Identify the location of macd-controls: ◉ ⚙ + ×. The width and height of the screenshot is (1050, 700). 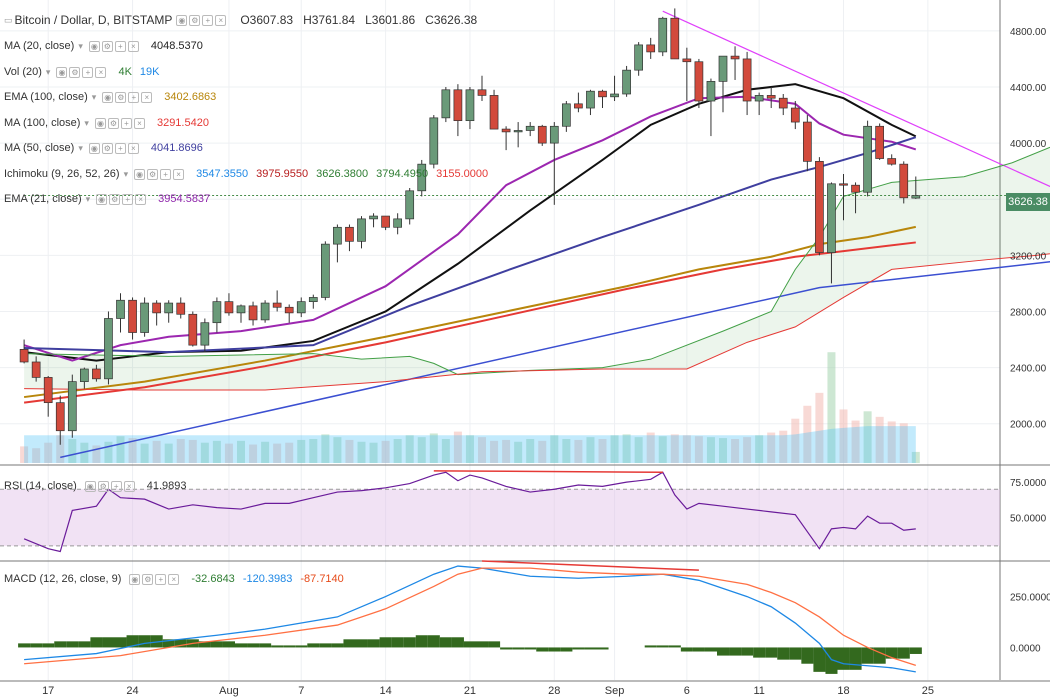
(154, 579).